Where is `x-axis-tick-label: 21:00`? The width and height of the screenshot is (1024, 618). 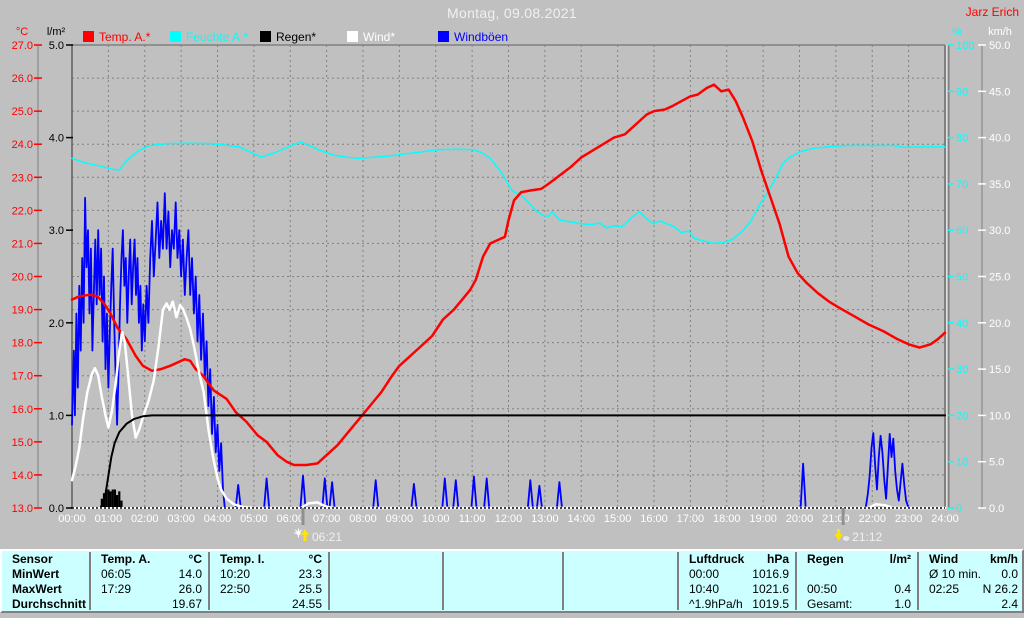
x-axis-tick-label: 21:00 is located at coordinates (836, 519).